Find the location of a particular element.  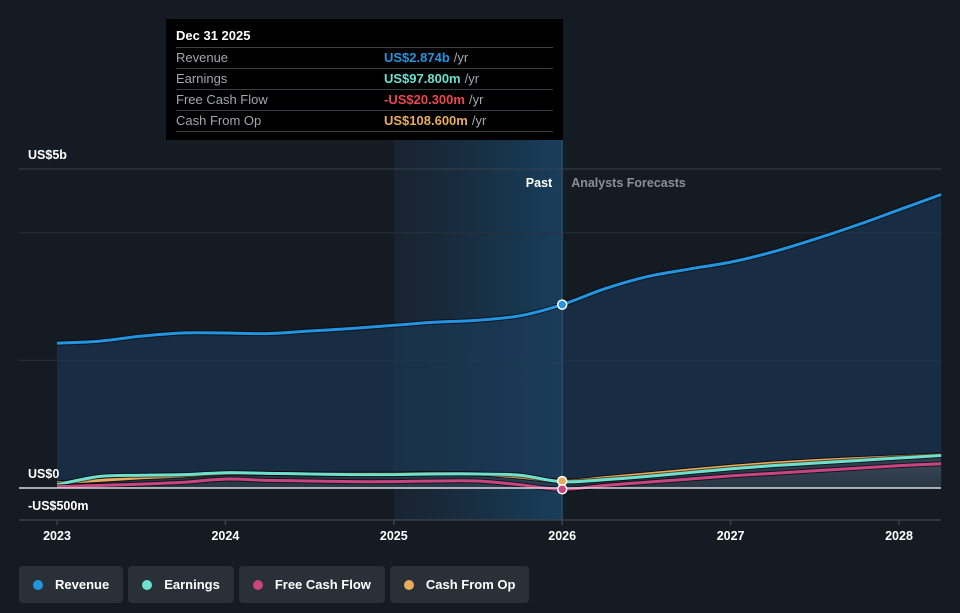

legend-item-free-cash-flow: Free Cash Flow is located at coordinates (311, 584).